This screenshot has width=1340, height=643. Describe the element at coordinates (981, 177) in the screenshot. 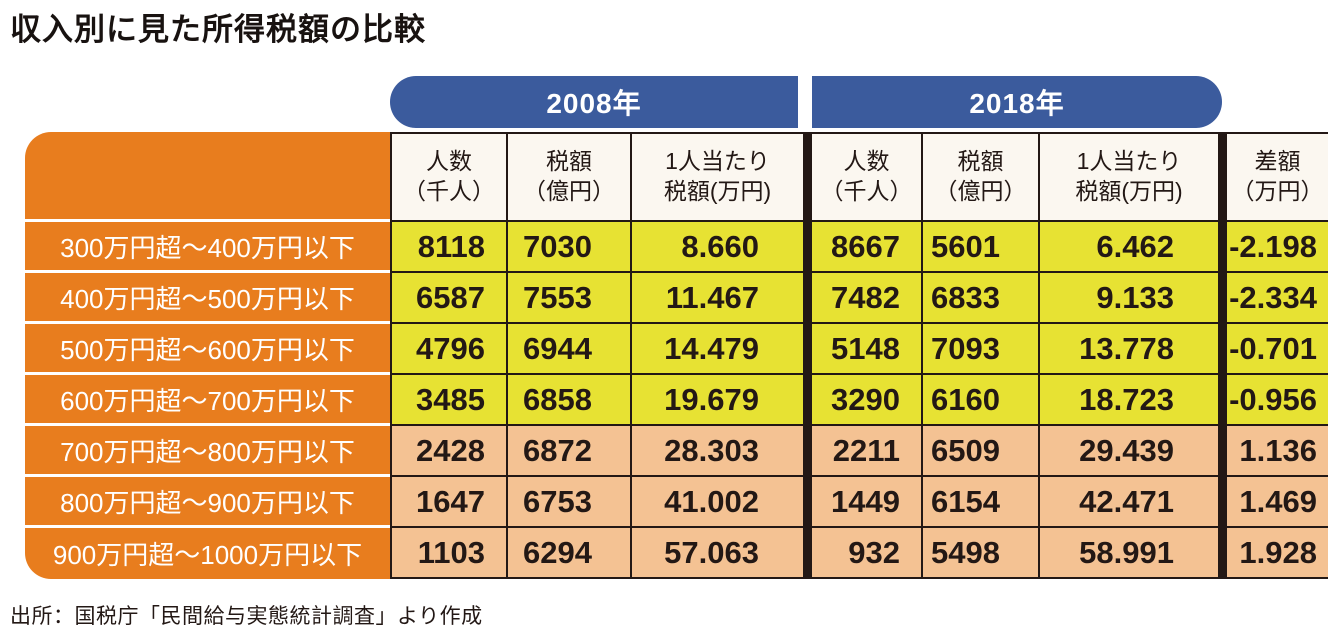

I see `column-header-2018-tax: 税額 （億円）` at that location.